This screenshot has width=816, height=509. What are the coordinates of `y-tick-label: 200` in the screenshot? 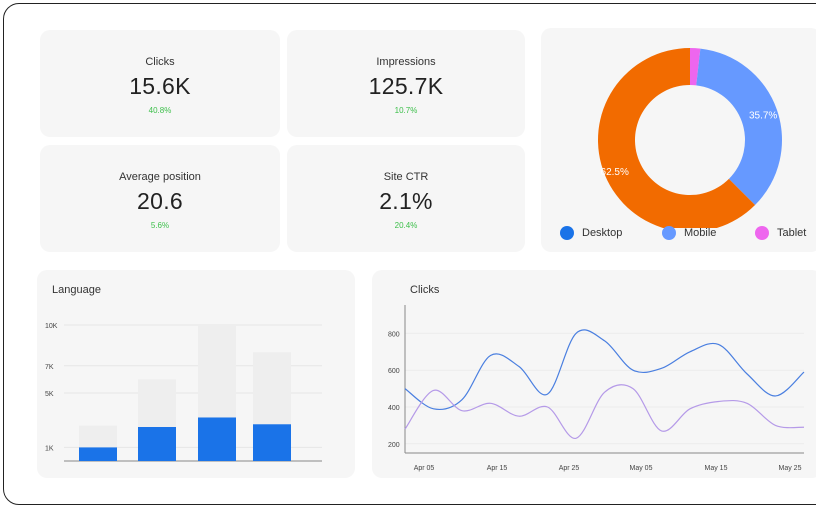 It's located at (394, 445).